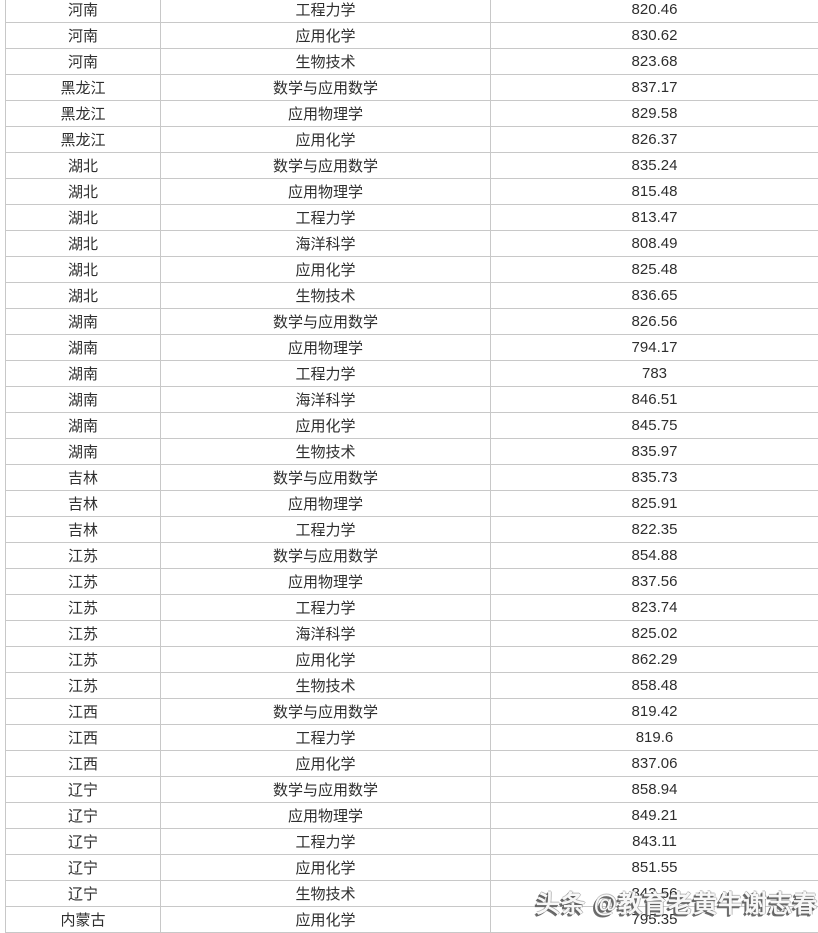 The width and height of the screenshot is (818, 933). What do you see at coordinates (654, 556) in the screenshot?
I see `score-cell: 854.88` at bounding box center [654, 556].